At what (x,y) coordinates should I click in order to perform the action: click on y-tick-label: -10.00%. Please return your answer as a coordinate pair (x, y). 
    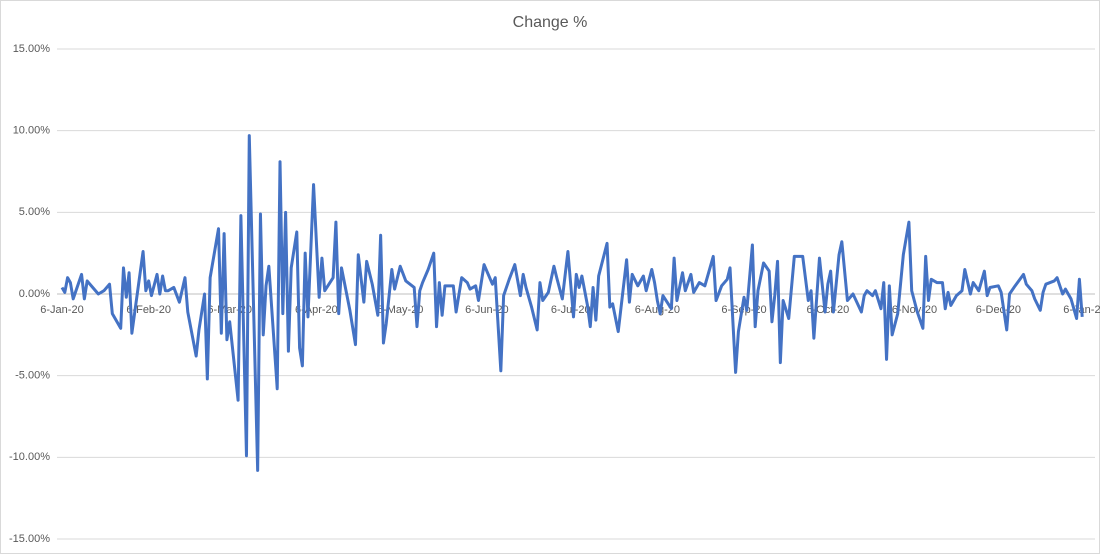
    Looking at the image, I should click on (29, 457).